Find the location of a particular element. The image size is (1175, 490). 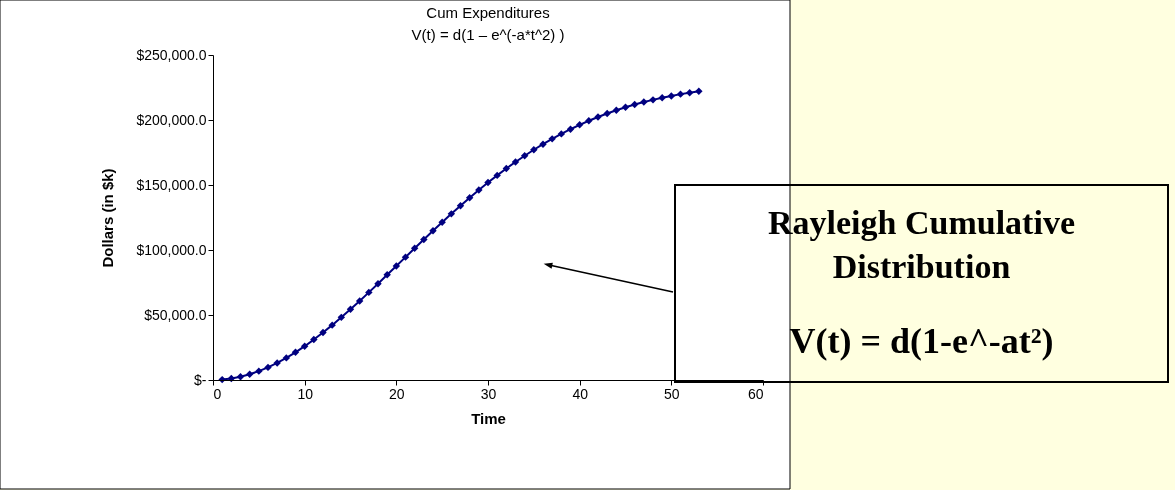

y-tick-label: $50,000.0 is located at coordinates (175, 314).